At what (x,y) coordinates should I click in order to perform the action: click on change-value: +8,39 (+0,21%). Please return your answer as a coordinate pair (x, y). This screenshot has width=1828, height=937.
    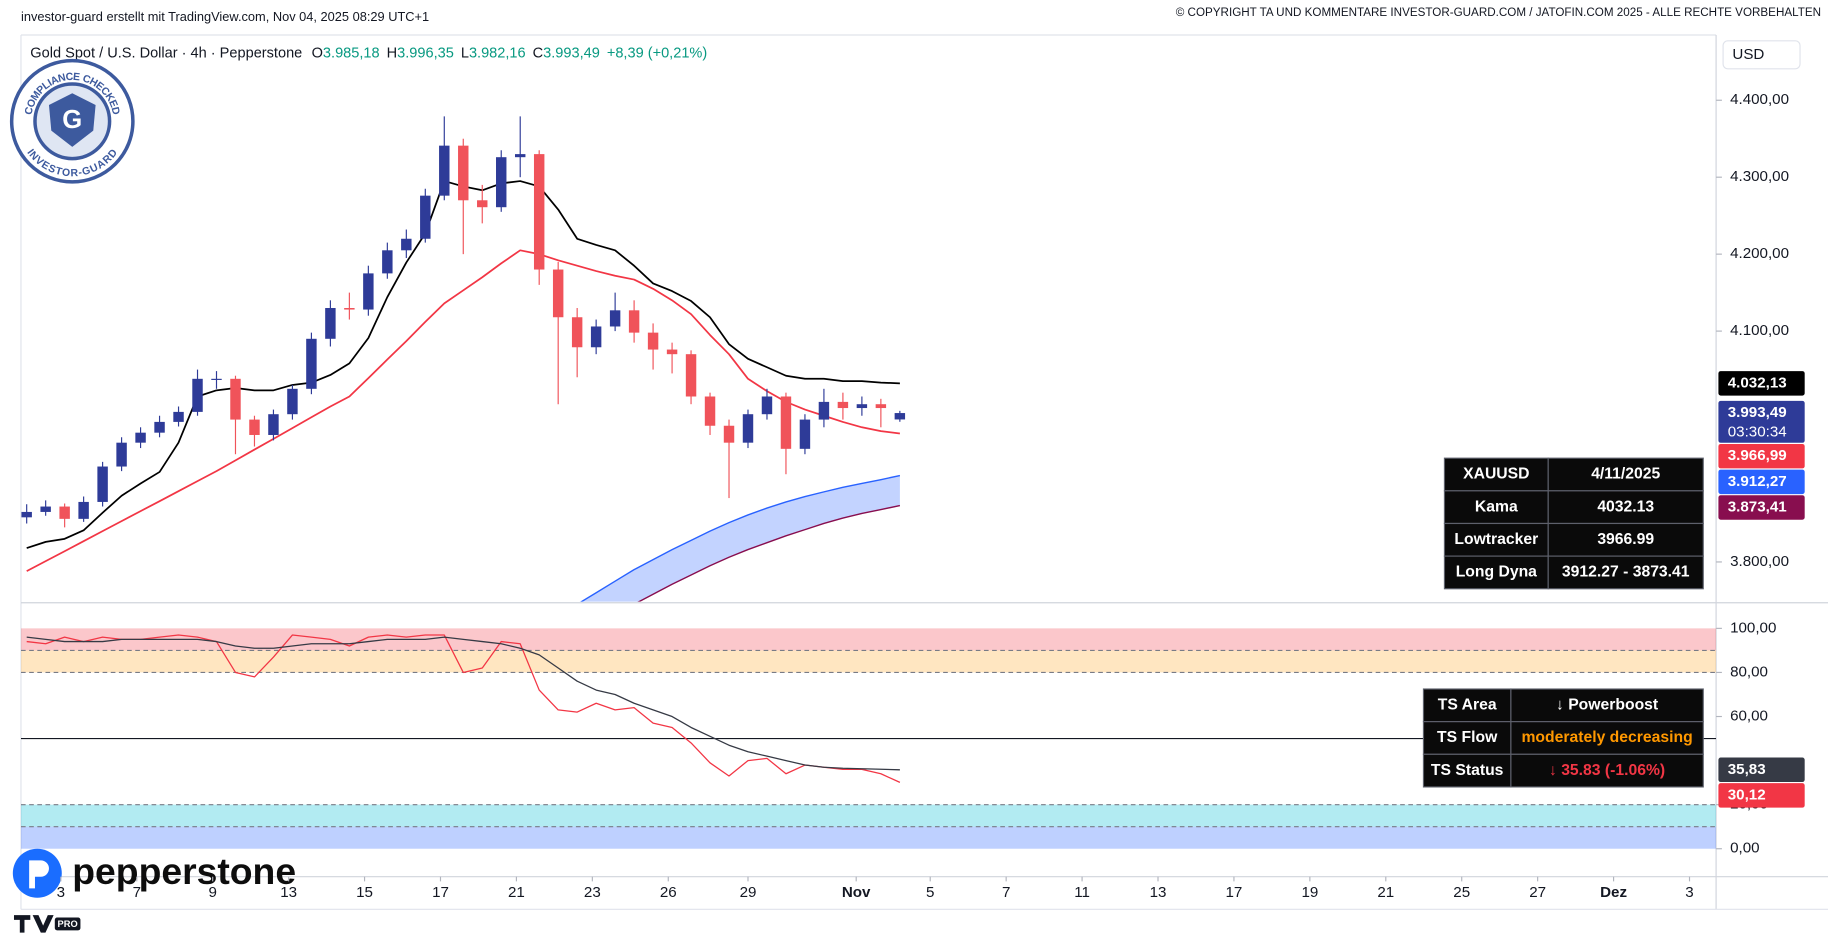
    Looking at the image, I should click on (657, 53).